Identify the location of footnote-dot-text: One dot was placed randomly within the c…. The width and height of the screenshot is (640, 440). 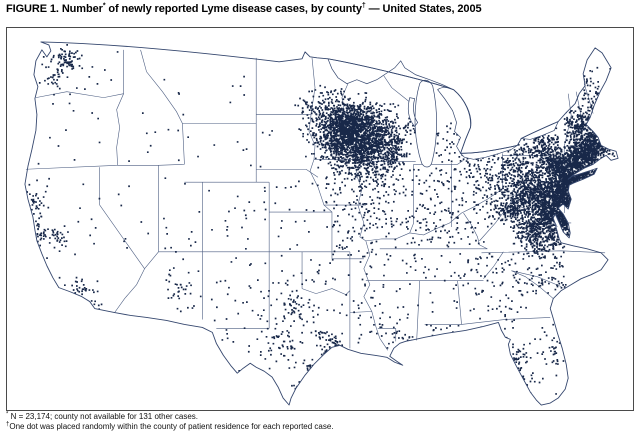
(171, 426).